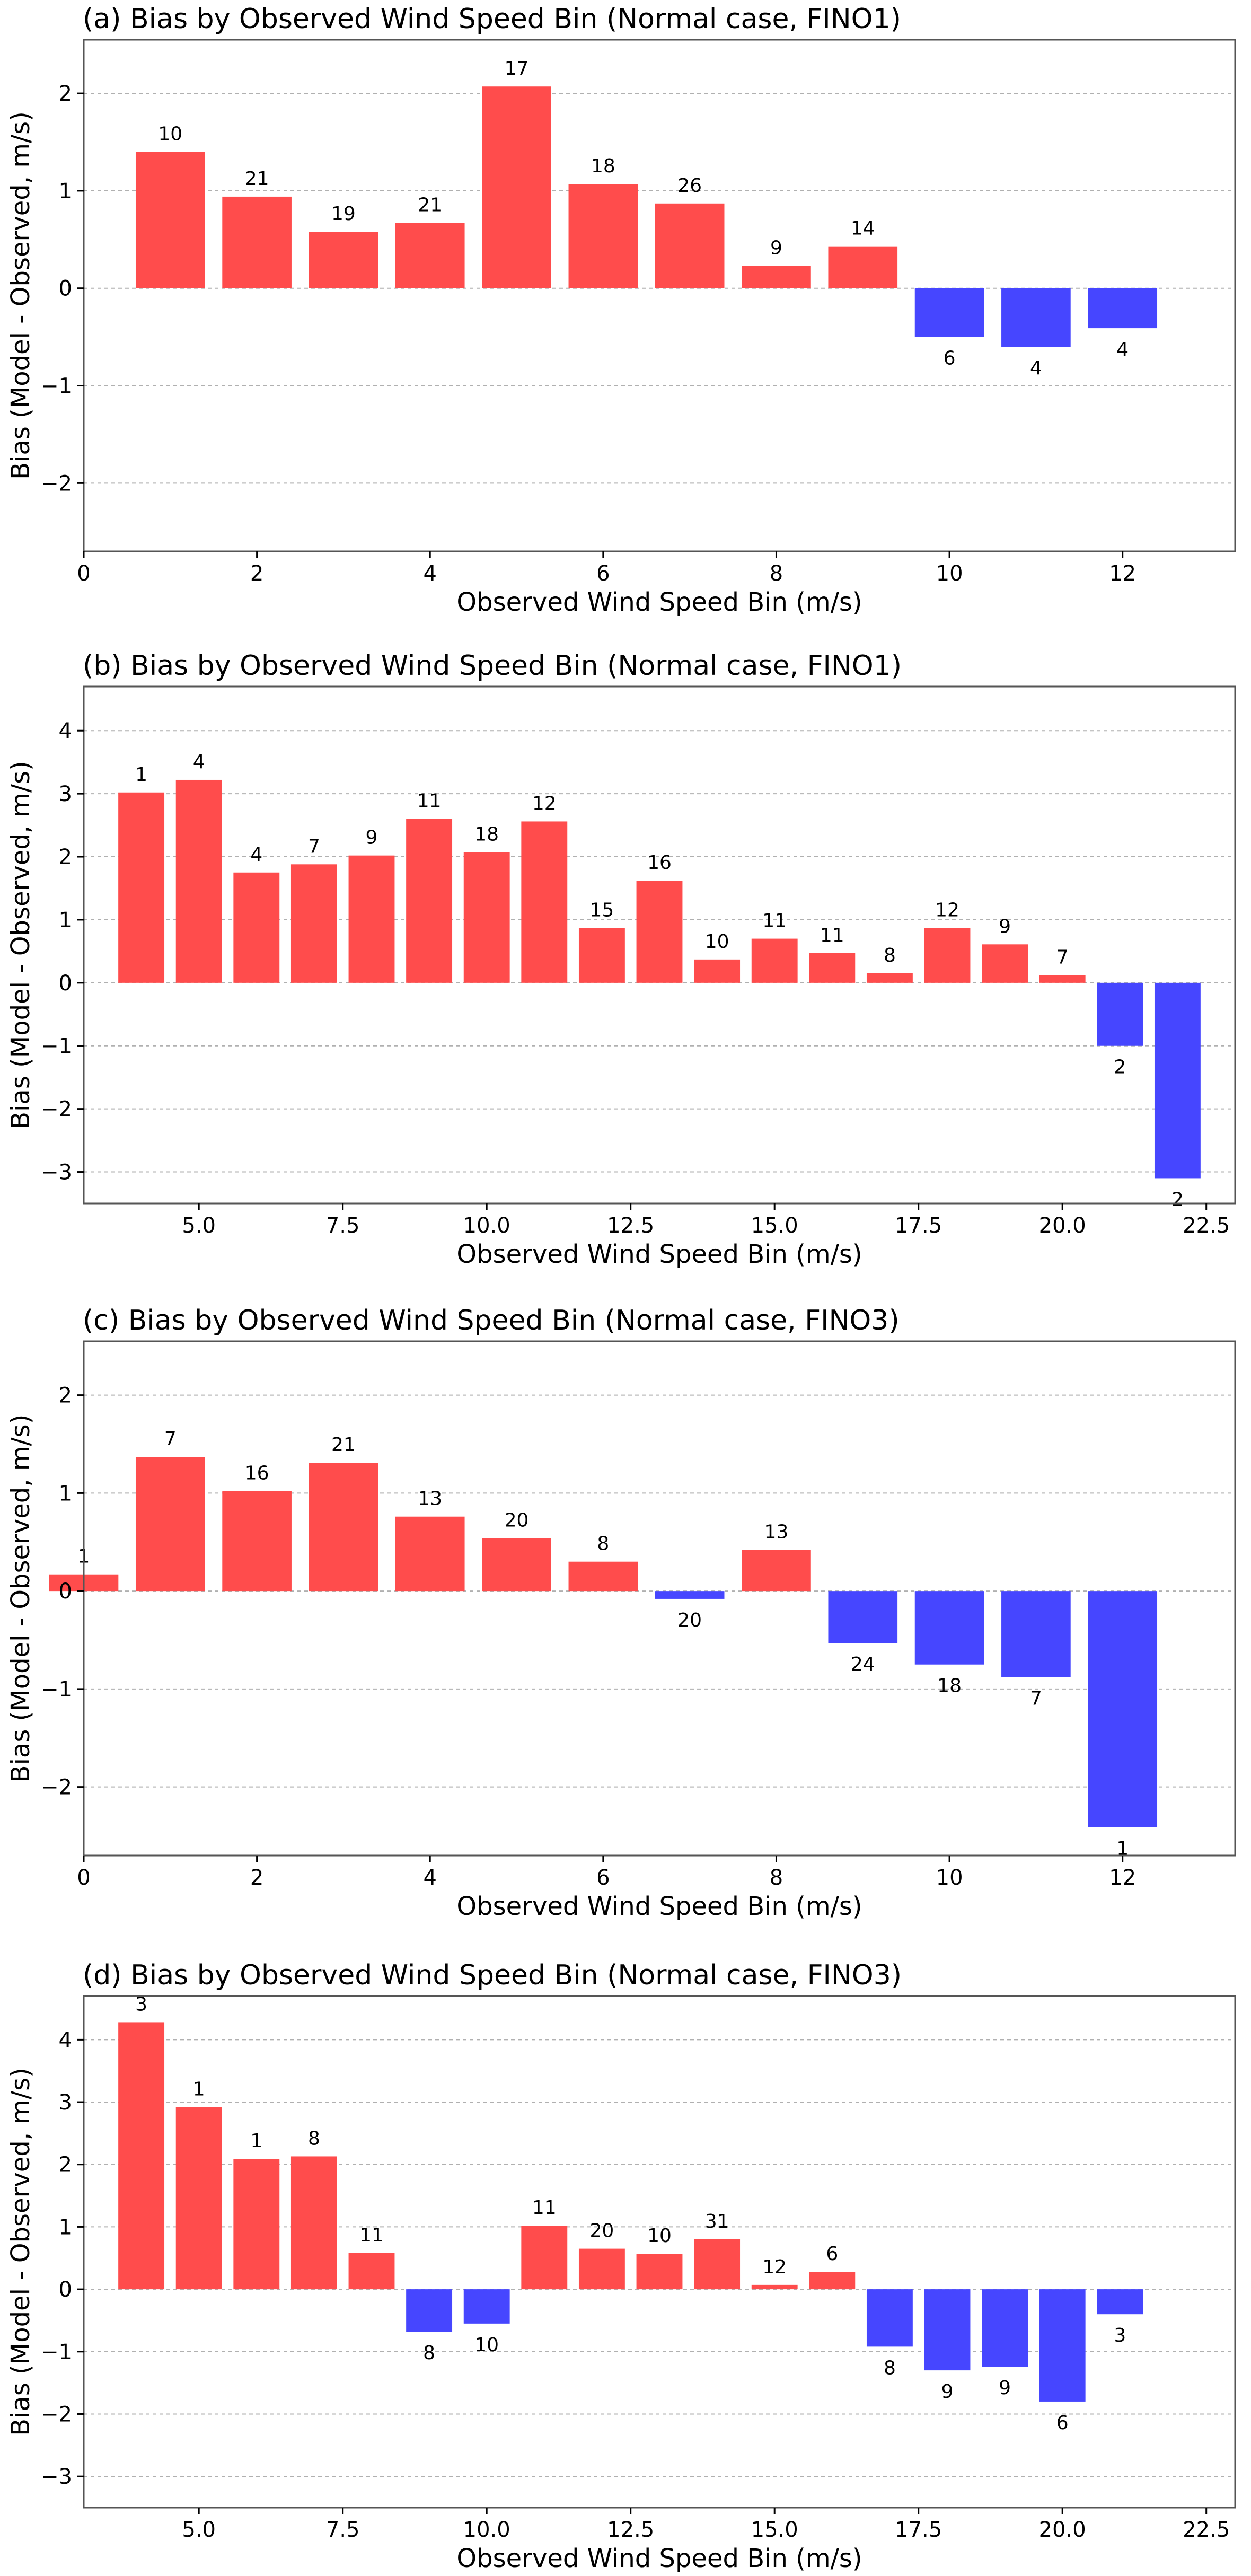  What do you see at coordinates (659, 863) in the screenshot?
I see `bar-count-label: 16` at bounding box center [659, 863].